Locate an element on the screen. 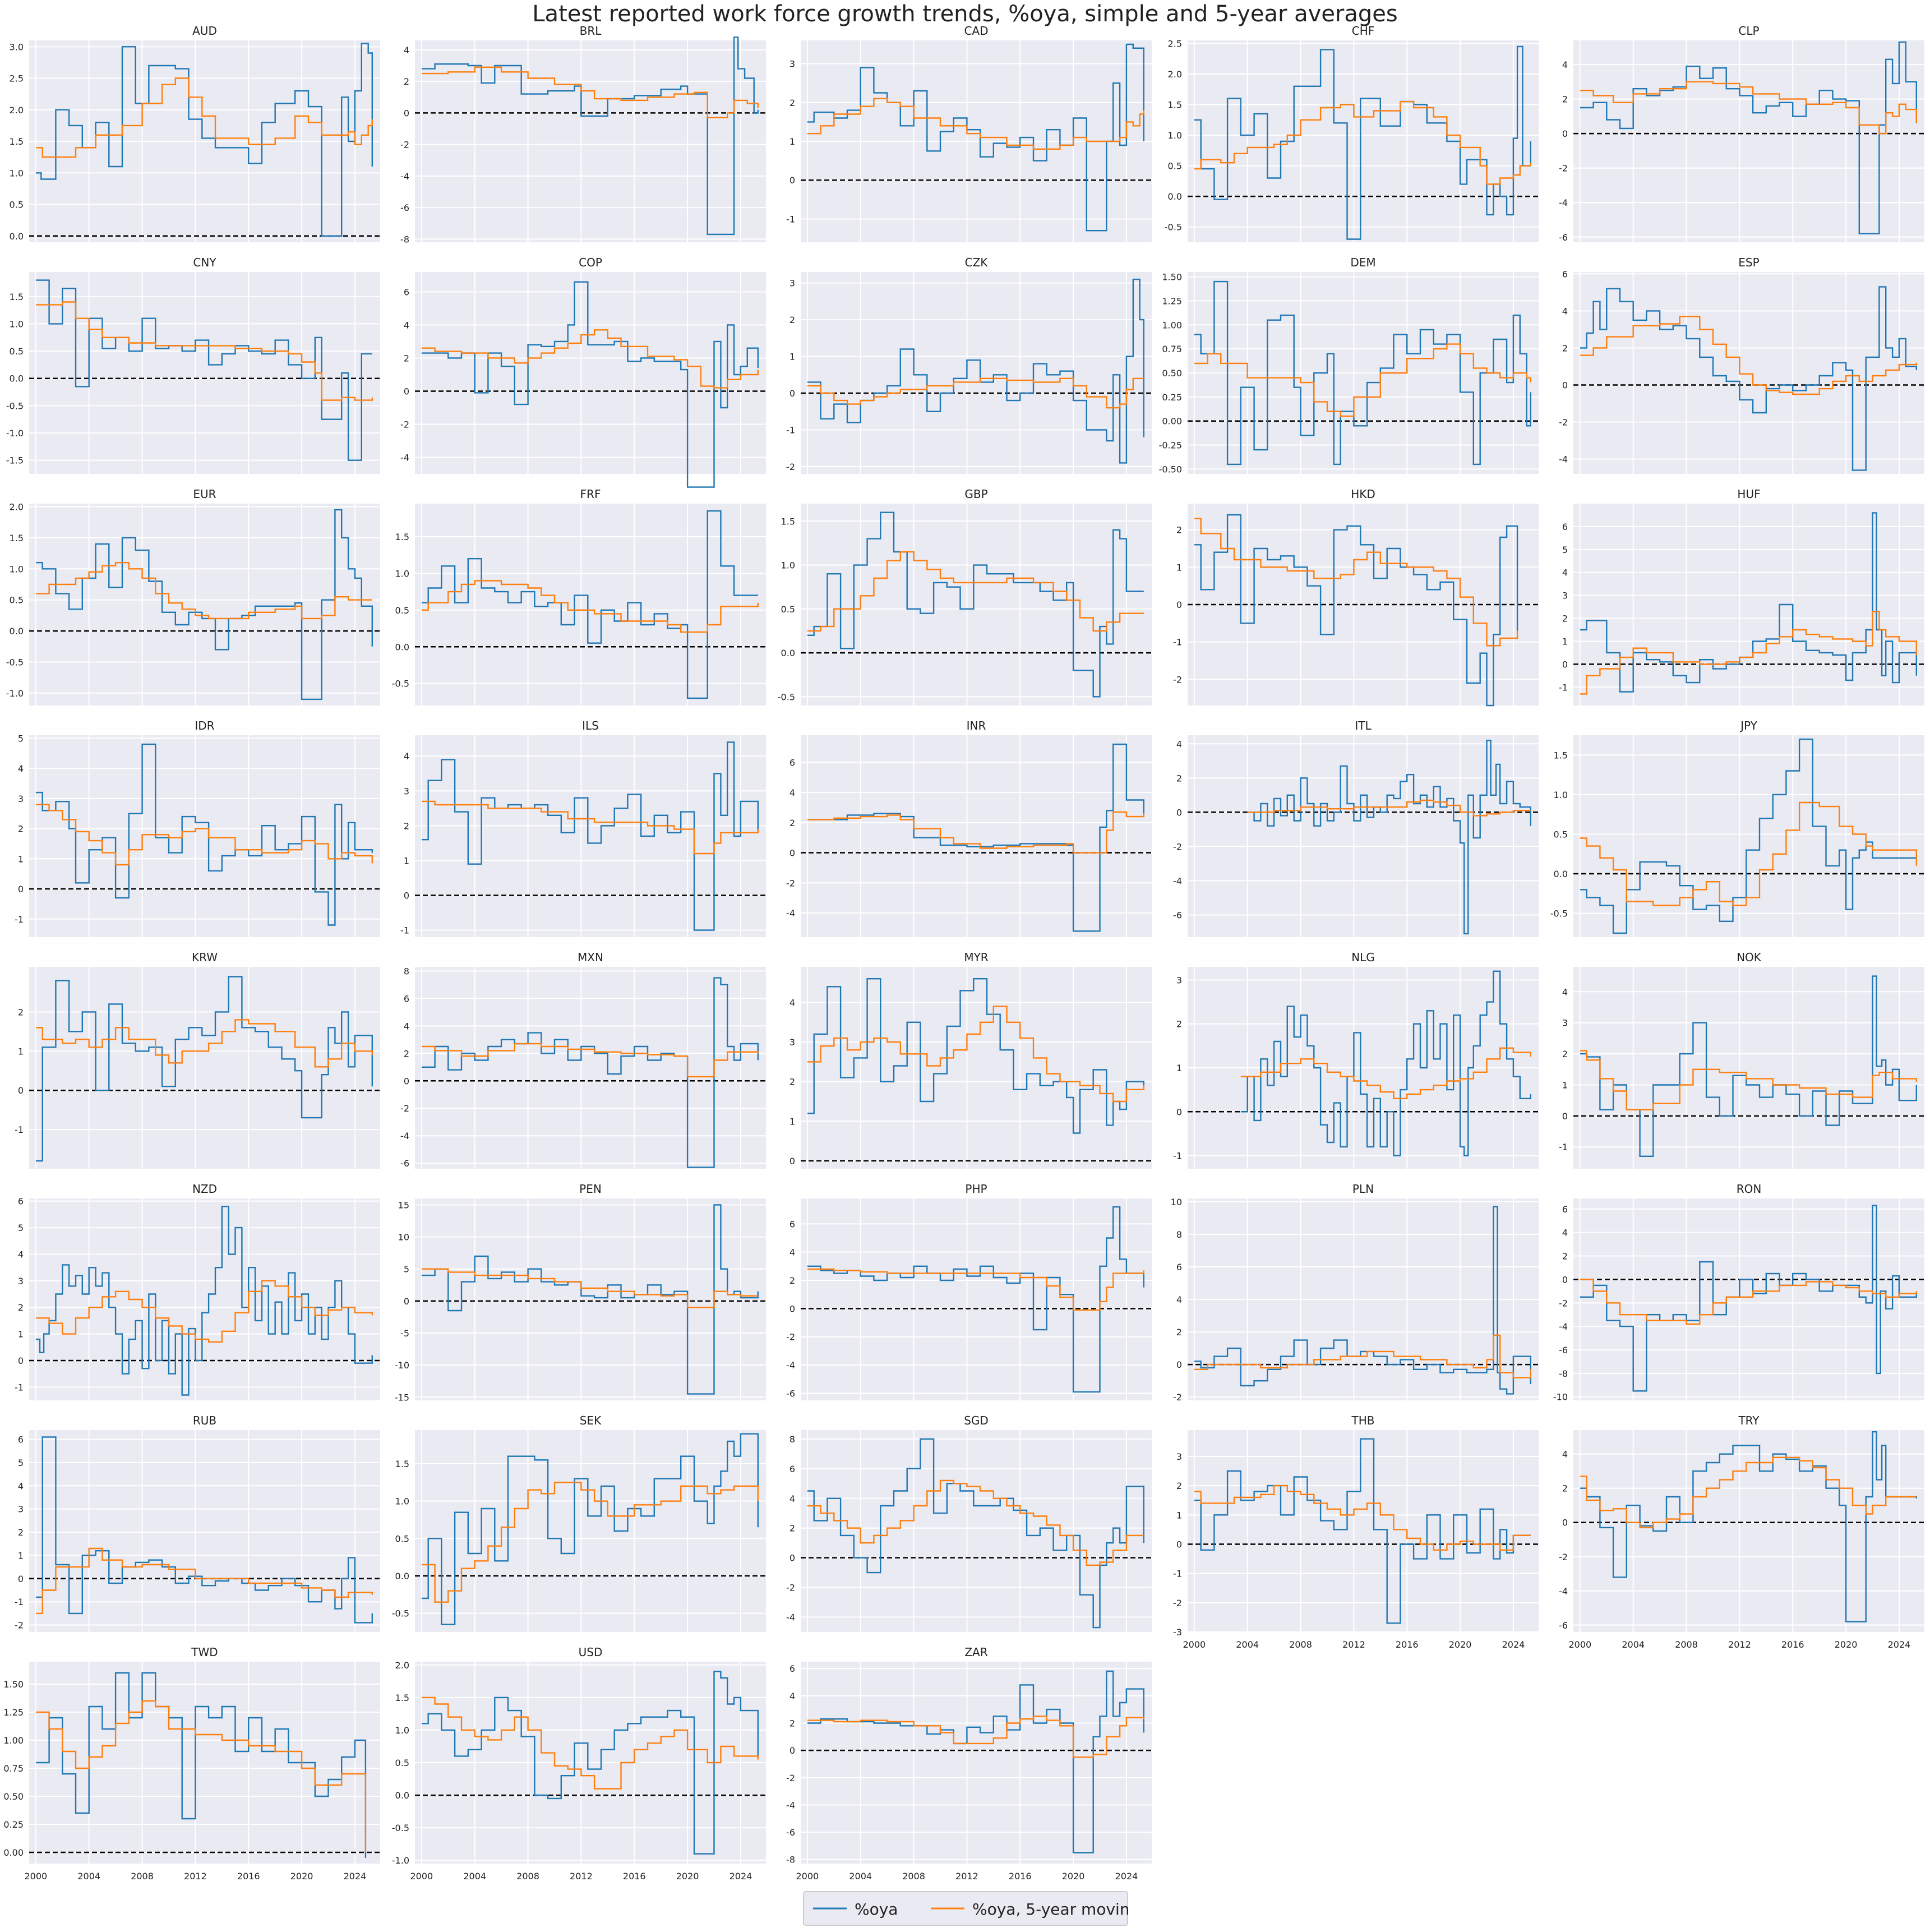  panel-title-cny: CNY is located at coordinates (204, 262).